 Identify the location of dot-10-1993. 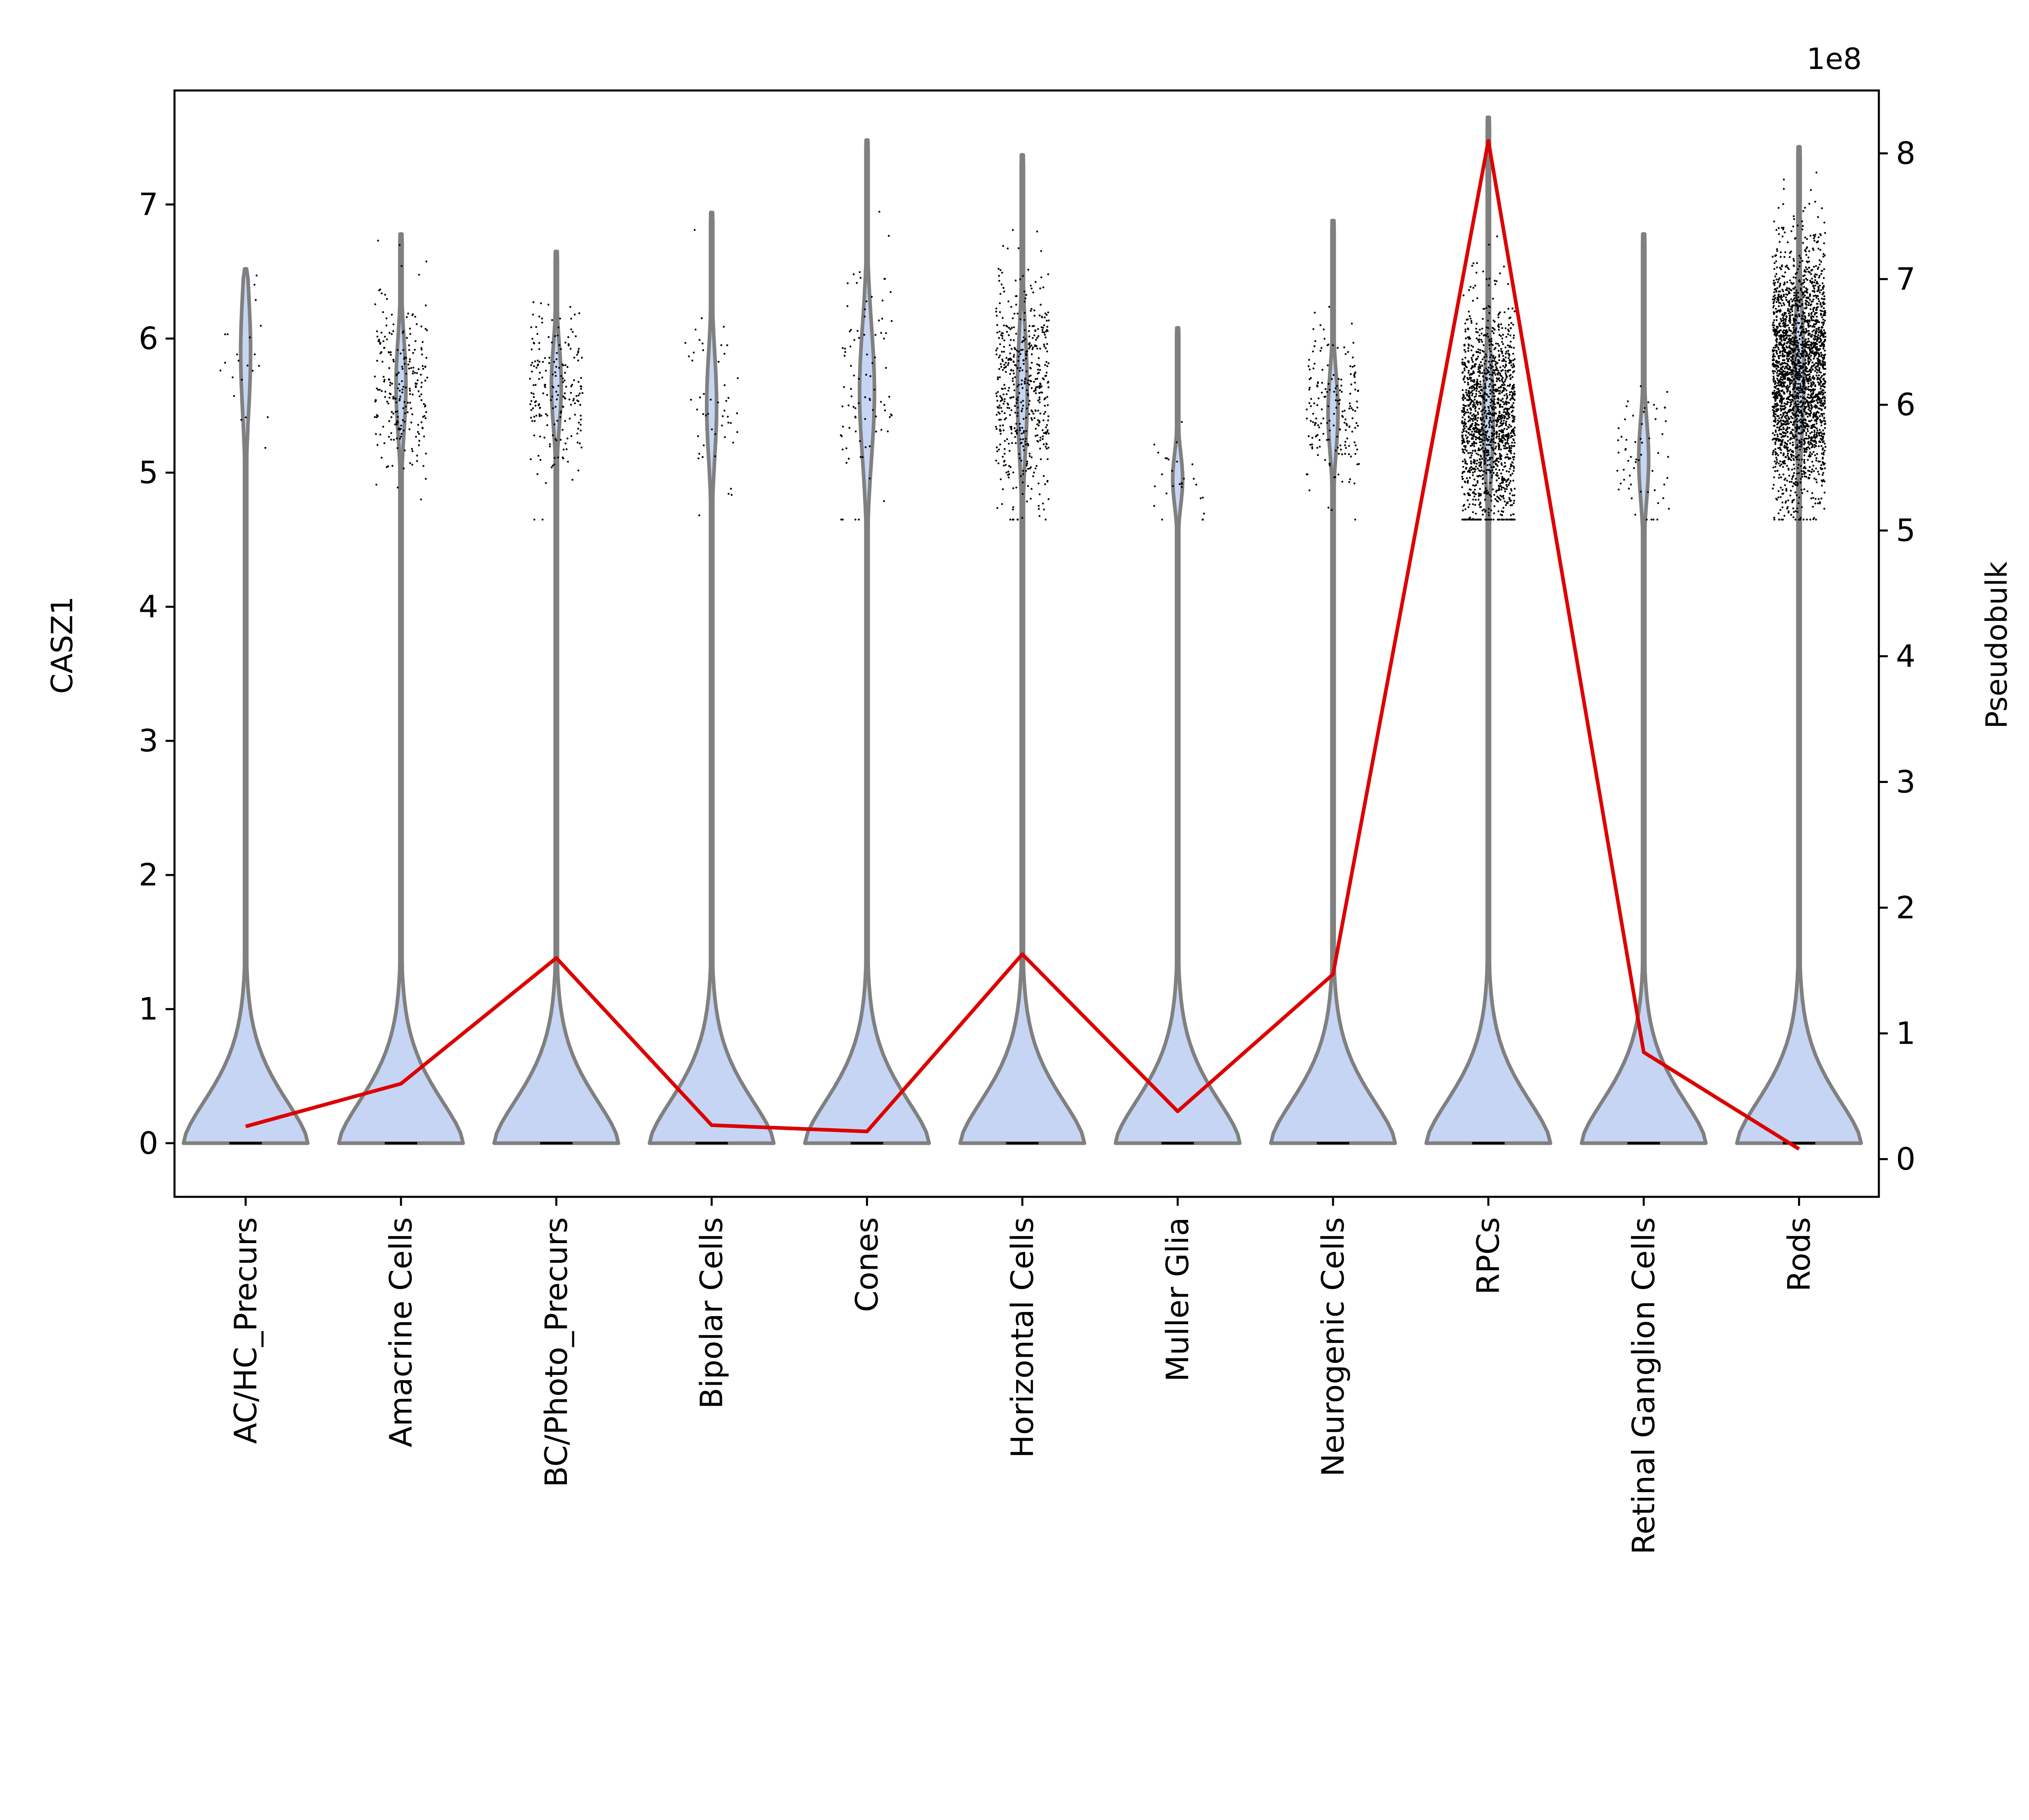
(1783, 382).